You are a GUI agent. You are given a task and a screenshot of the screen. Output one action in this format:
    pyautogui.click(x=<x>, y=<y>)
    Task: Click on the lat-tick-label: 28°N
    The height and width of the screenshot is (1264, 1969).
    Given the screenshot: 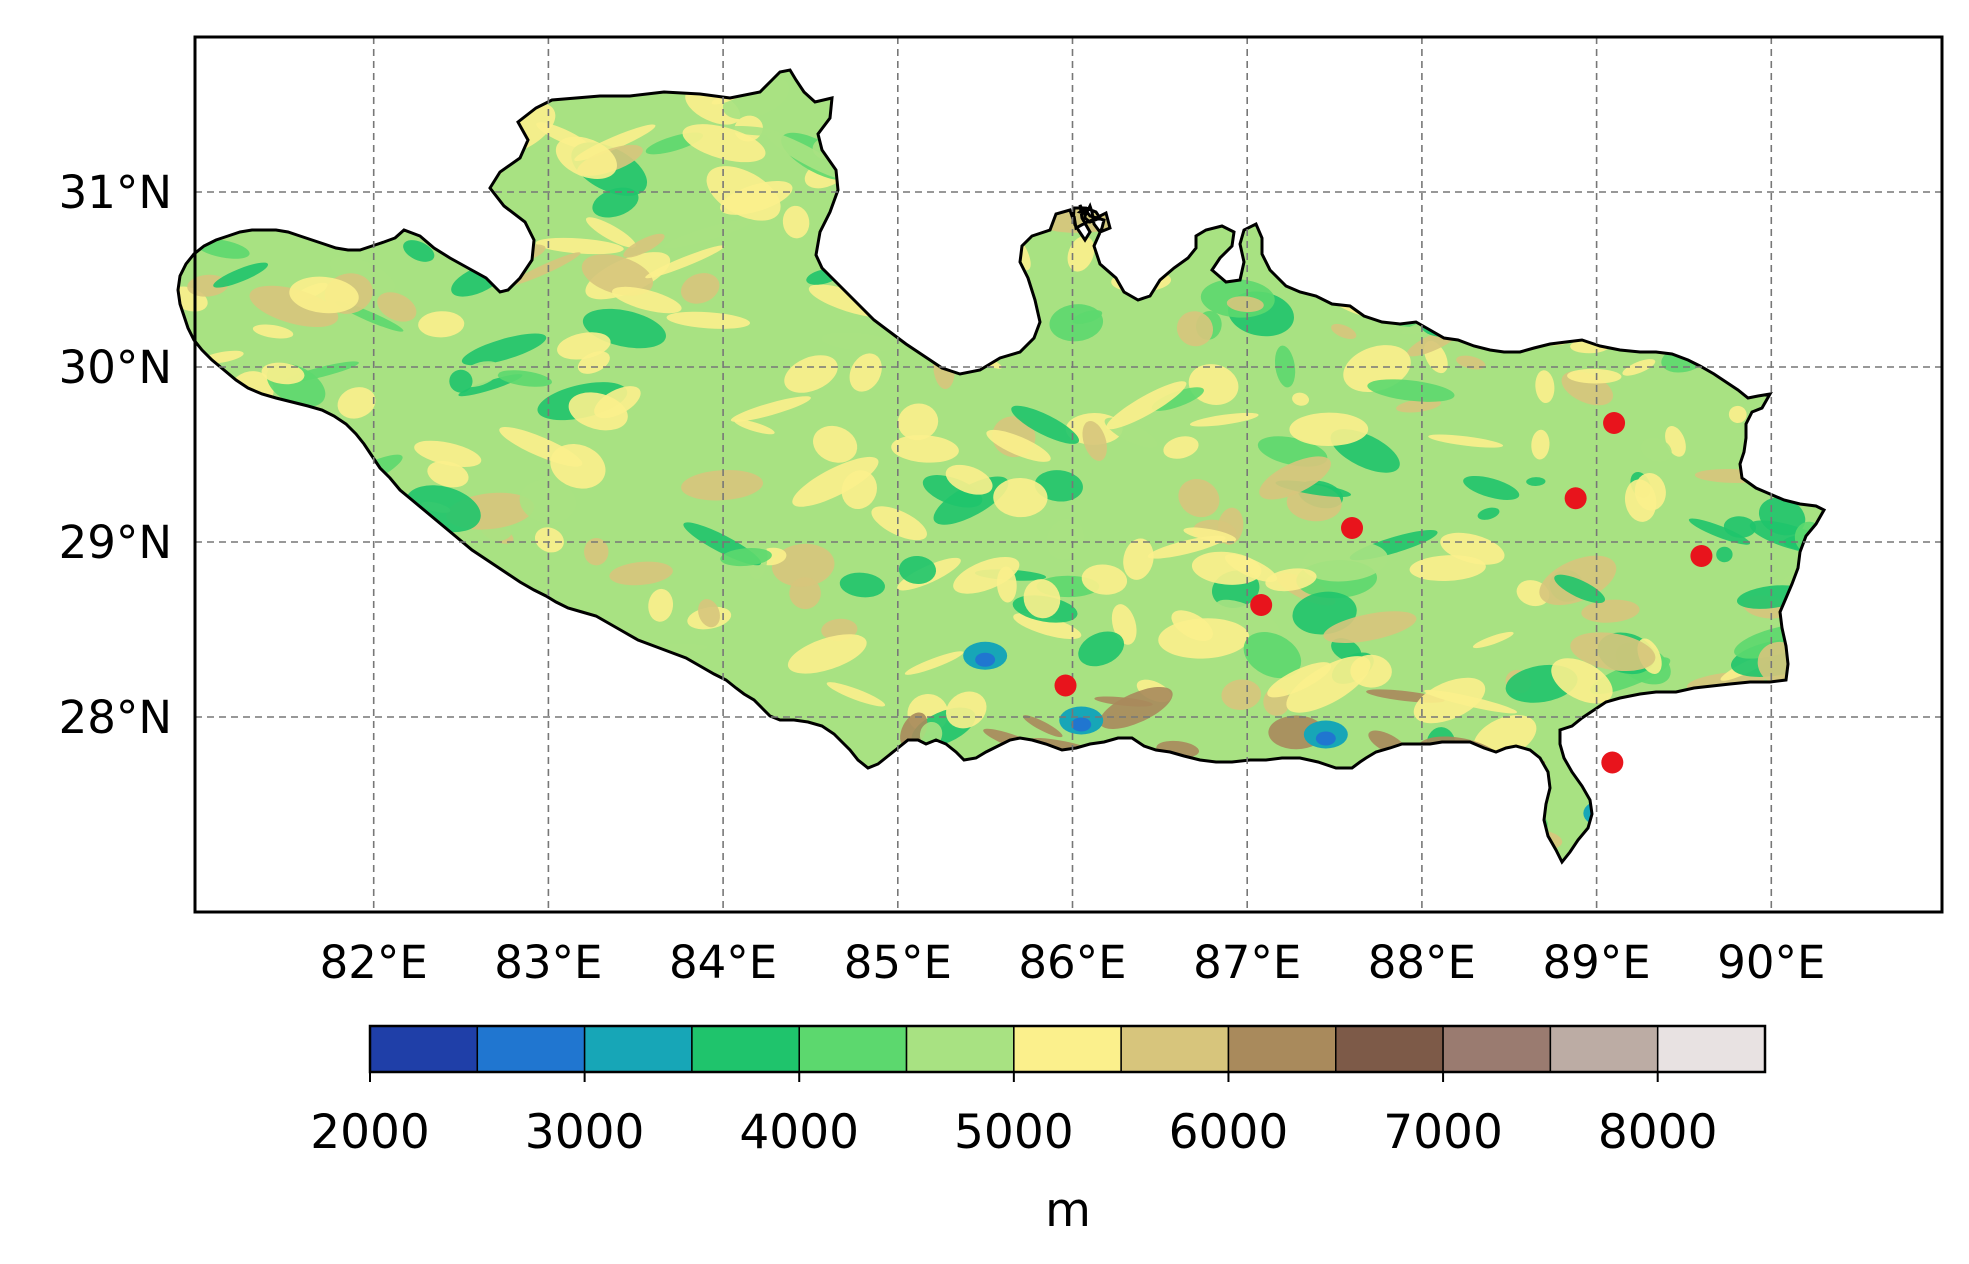 What is the action you would take?
    pyautogui.click(x=115, y=717)
    